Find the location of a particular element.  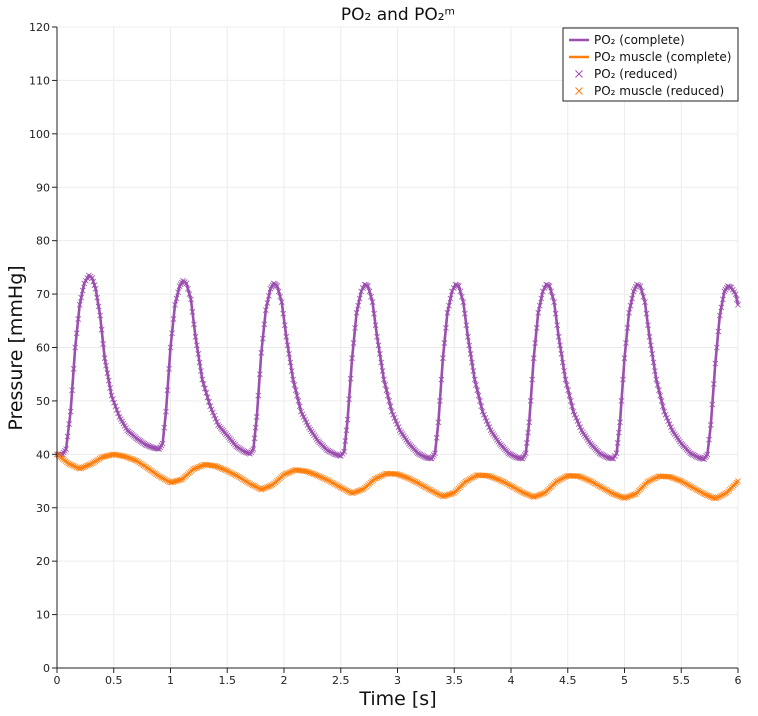

x-tick-label: 1 is located at coordinates (170, 680).